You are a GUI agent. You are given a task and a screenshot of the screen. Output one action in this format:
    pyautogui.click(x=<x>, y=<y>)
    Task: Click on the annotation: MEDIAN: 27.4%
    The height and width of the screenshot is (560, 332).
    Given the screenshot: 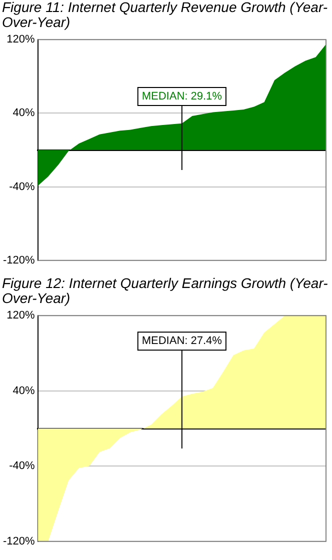 What is the action you would take?
    pyautogui.click(x=182, y=341)
    